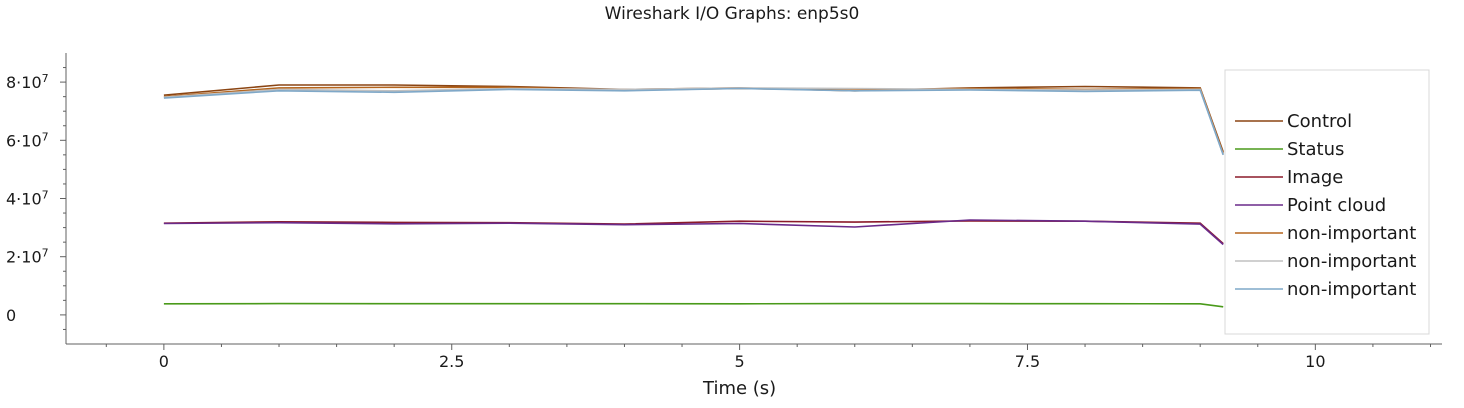  Describe the element at coordinates (732, 14) in the screenshot. I see `chart-title: Wireshark I/O Graphs: enp5s0` at that location.